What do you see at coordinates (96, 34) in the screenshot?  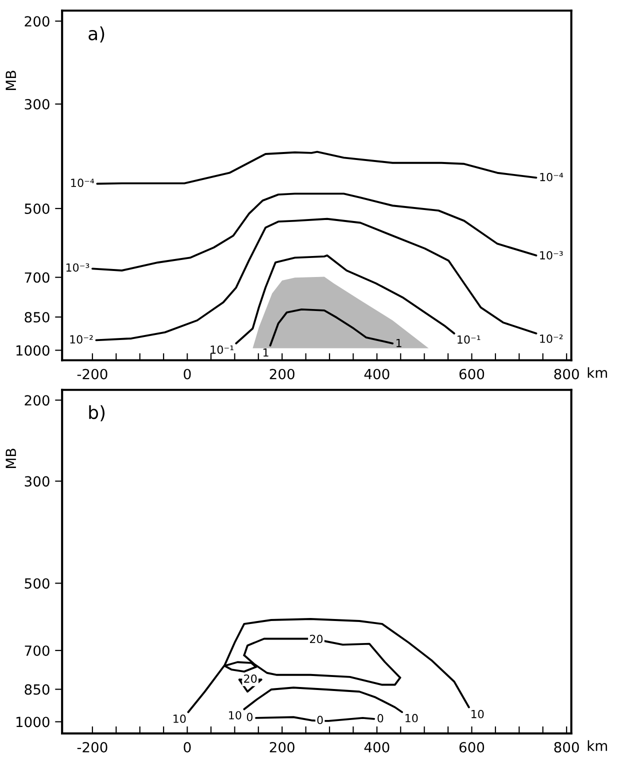 I see `annotation: a)` at bounding box center [96, 34].